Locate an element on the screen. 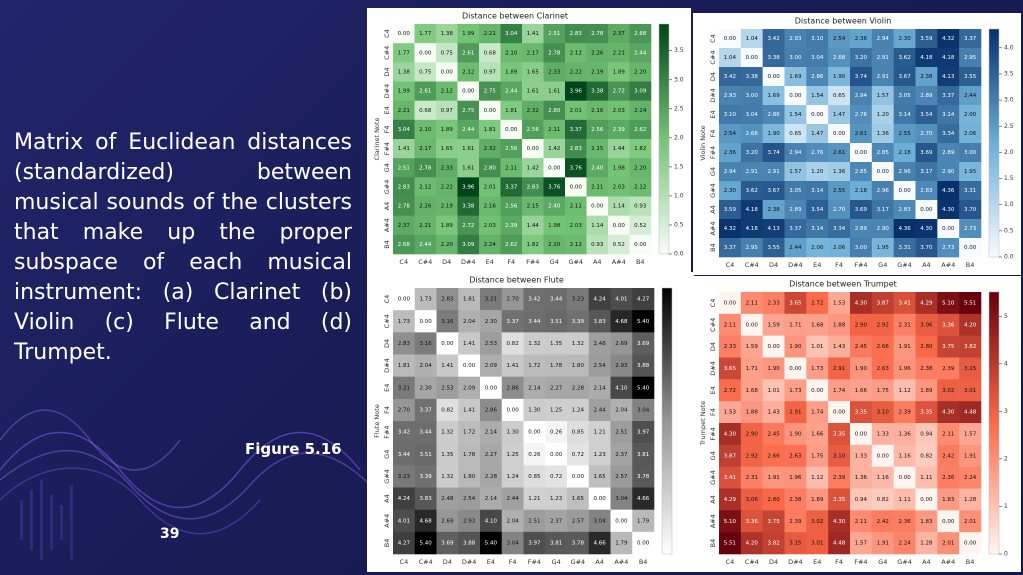 Image resolution: width=1023 pixels, height=575 pixels. cell-label: 2.30 is located at coordinates (904, 39).